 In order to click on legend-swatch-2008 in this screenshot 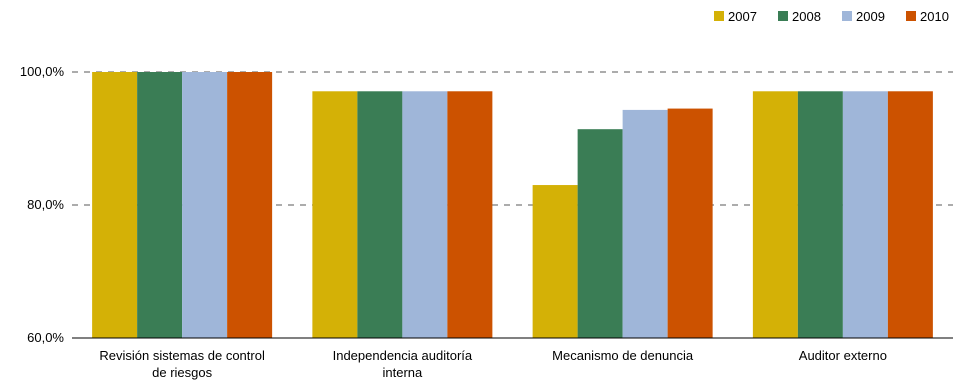, I will do `click(783, 16)`.